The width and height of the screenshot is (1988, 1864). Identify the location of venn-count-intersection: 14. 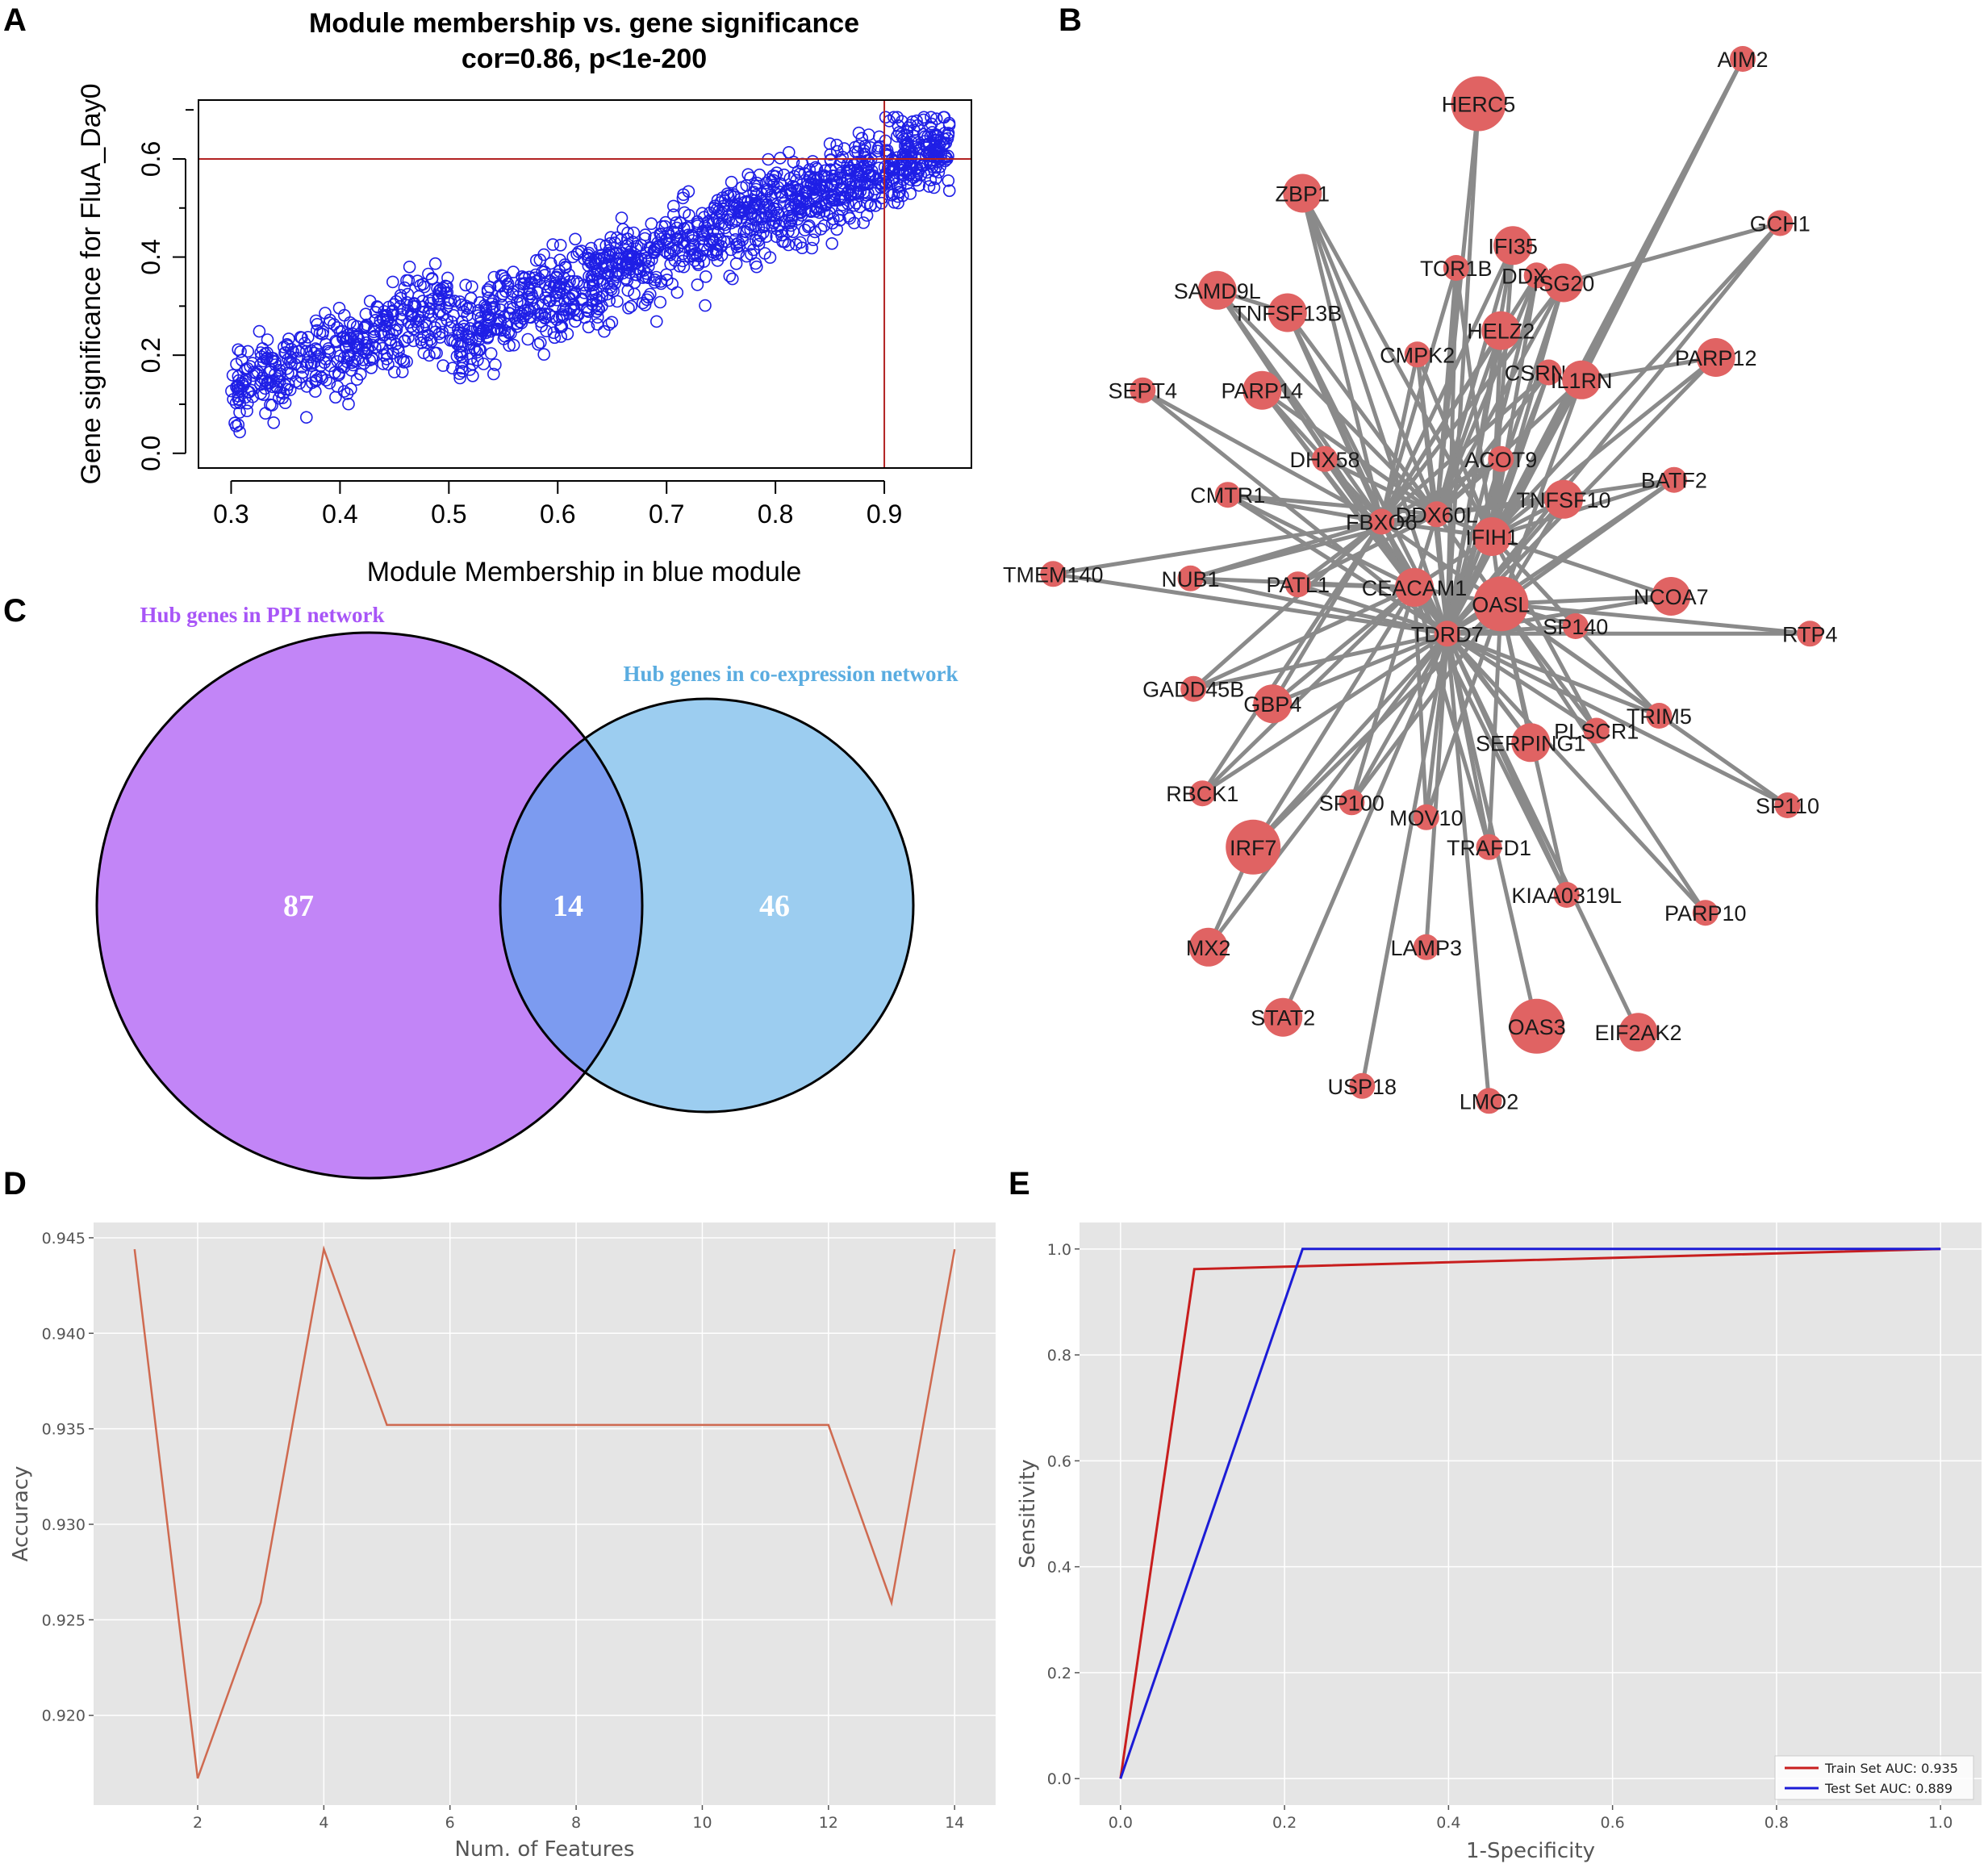
(568, 906).